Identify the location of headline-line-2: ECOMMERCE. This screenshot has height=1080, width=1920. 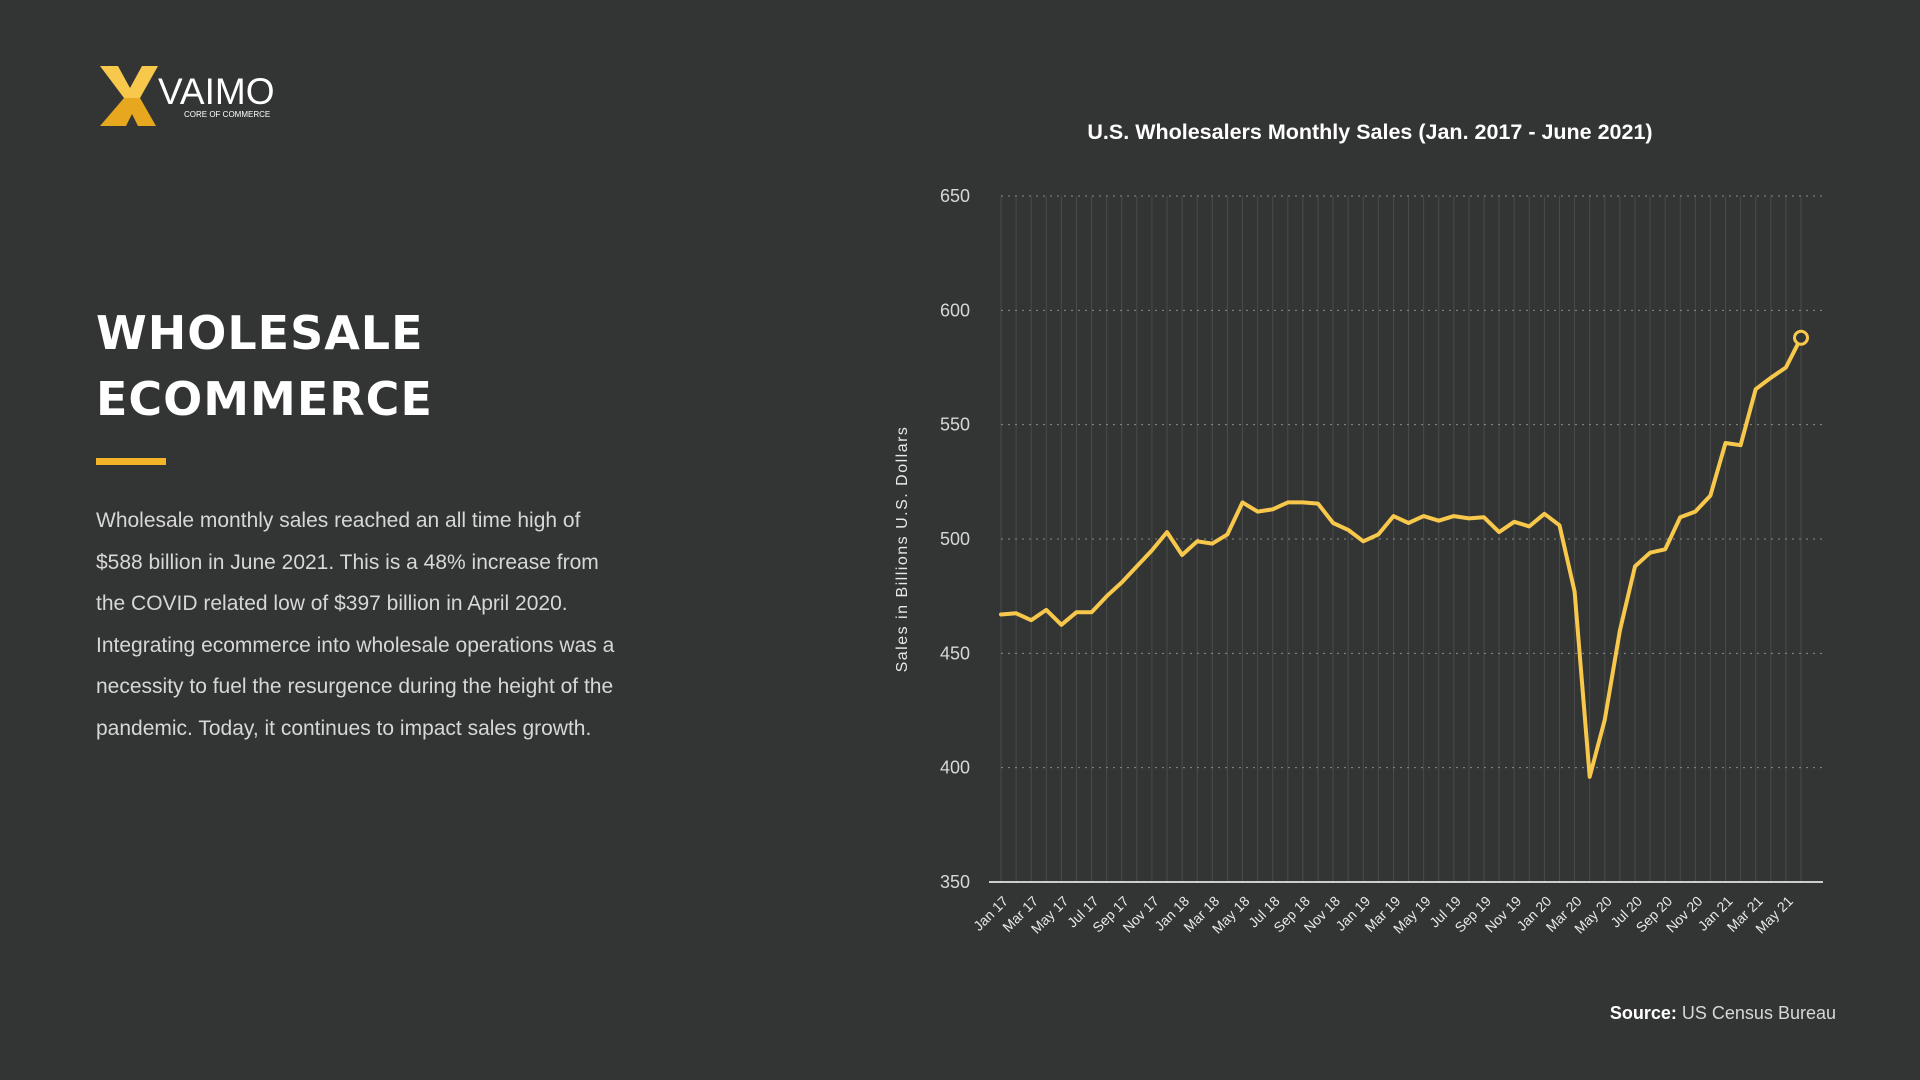
(264, 399).